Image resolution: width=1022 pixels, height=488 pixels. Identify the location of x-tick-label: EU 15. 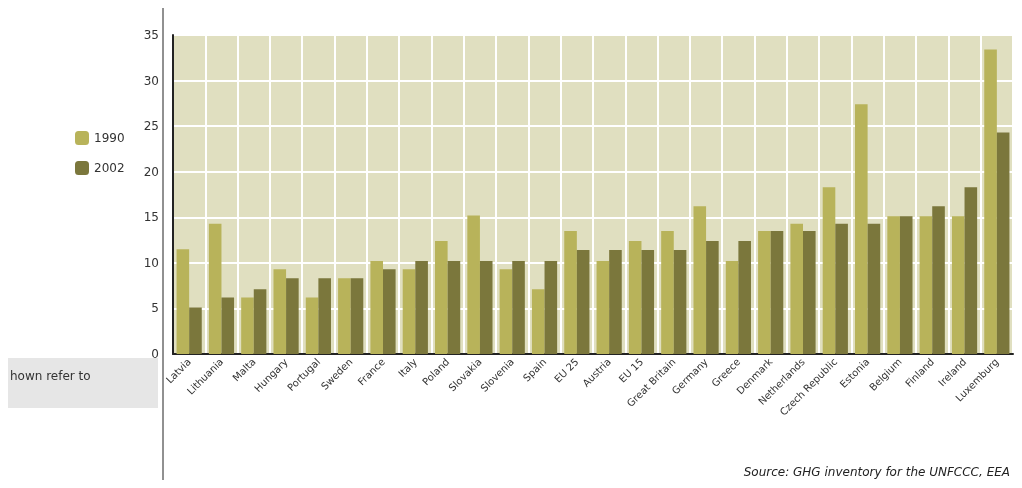
(631, 370).